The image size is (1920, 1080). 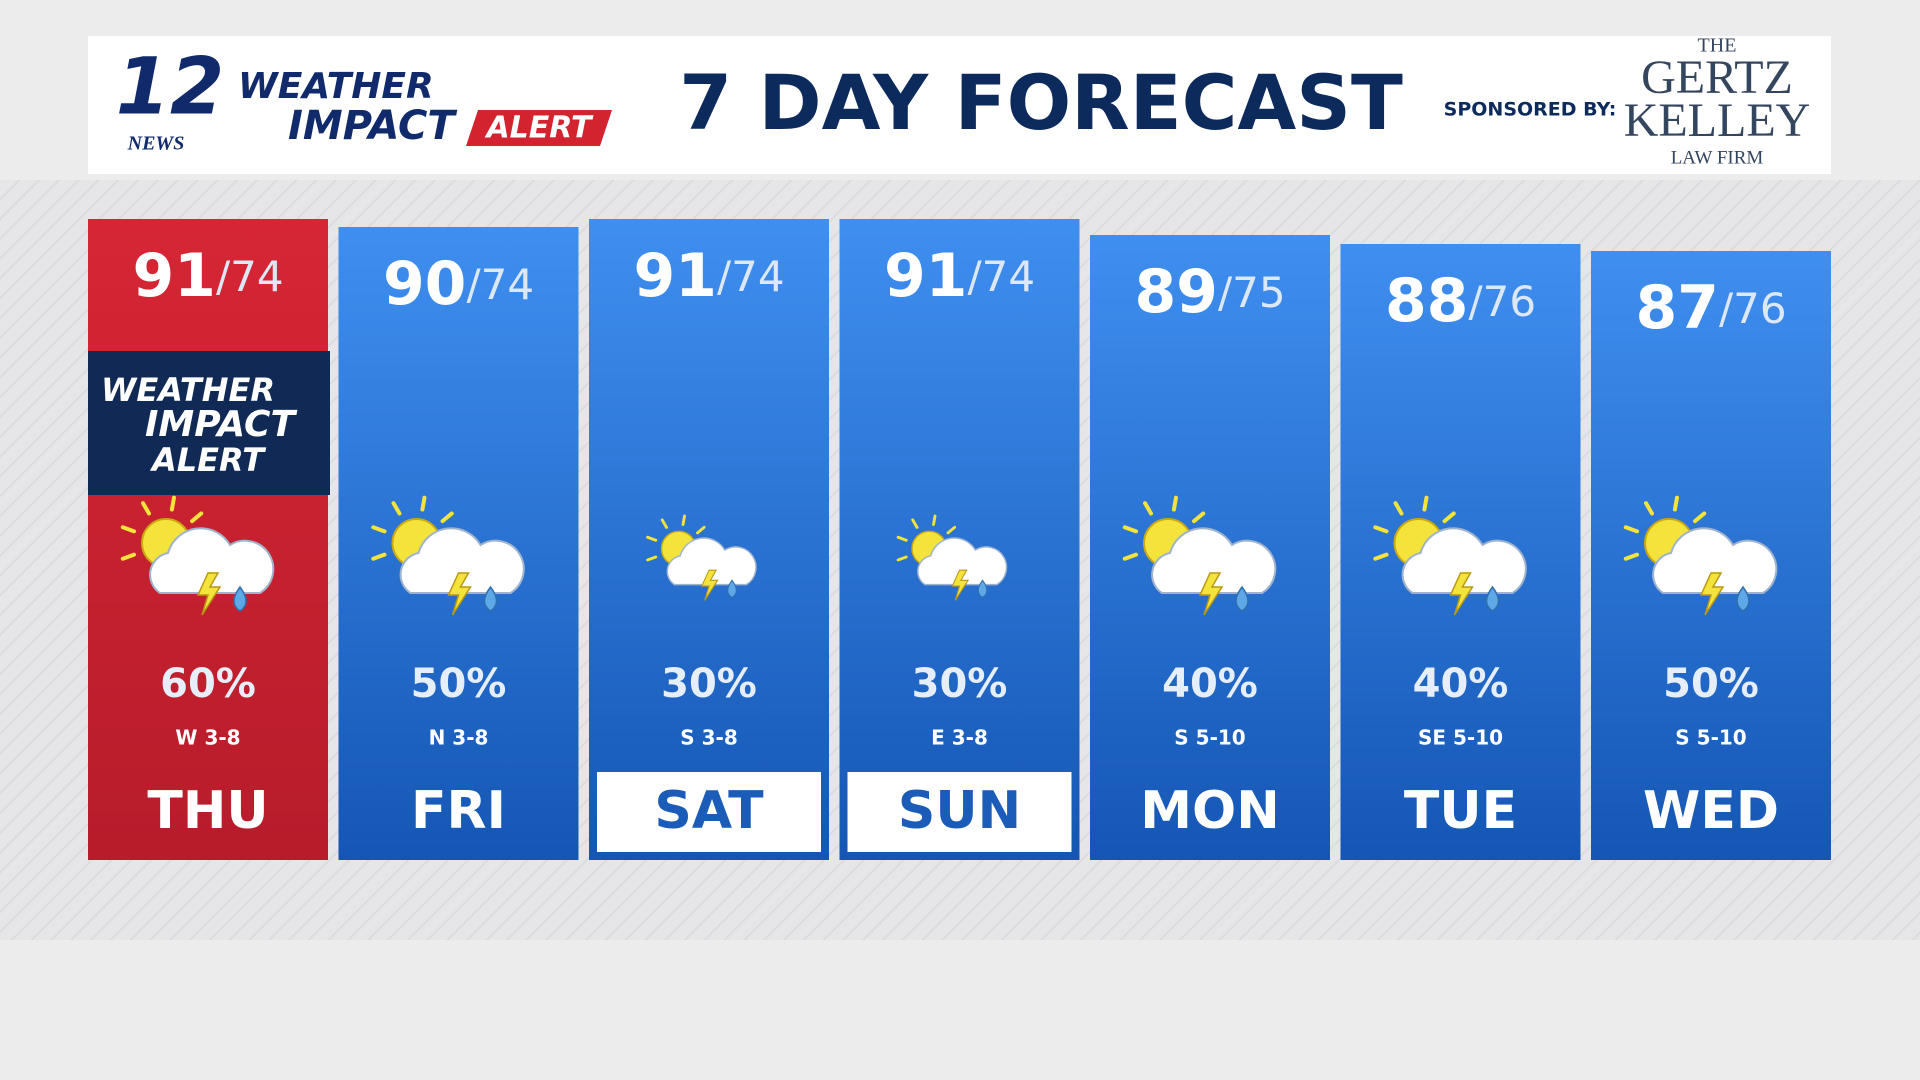 I want to click on sponsor-line3: KELLEY, so click(x=1717, y=120).